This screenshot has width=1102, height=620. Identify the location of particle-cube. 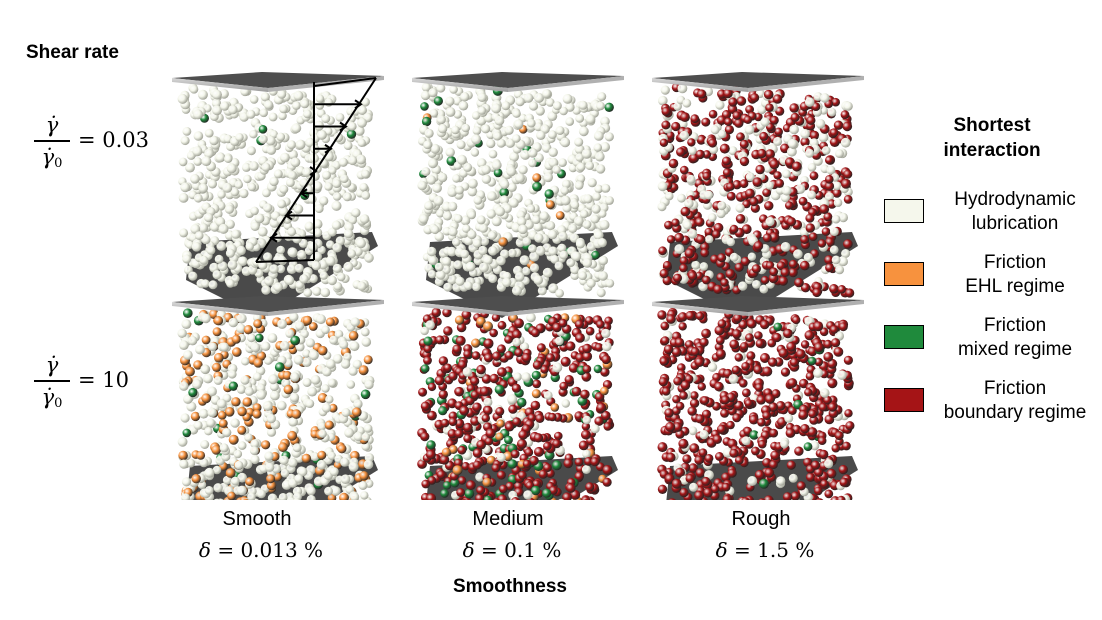
(518, 398).